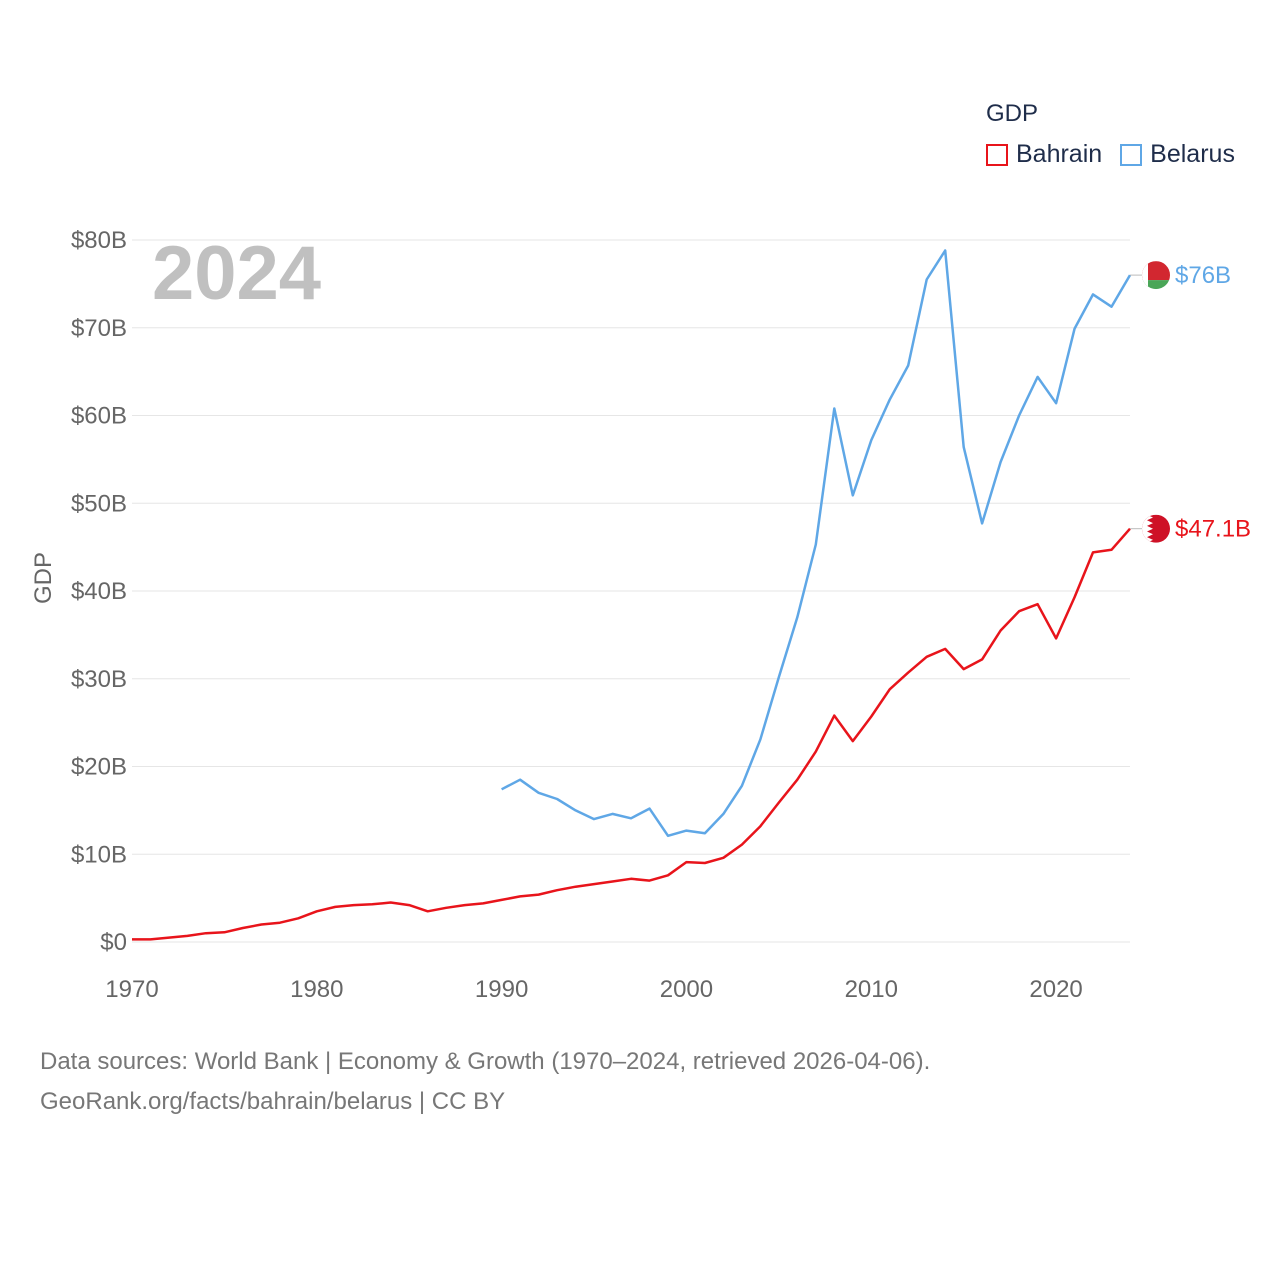  Describe the element at coordinates (1190, 402) in the screenshot. I see `end-markers: $47.1B $76B` at that location.